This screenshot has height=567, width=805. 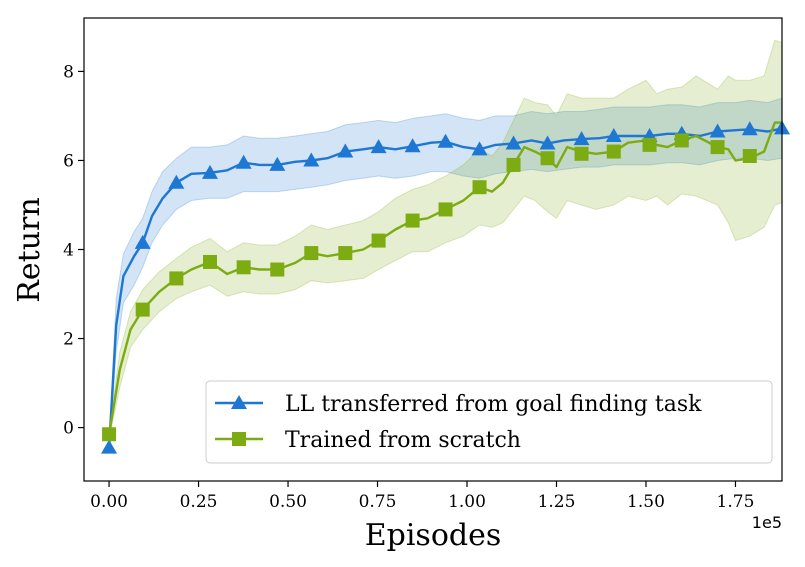 I want to click on x-tick-label: 0.75, so click(x=378, y=502).